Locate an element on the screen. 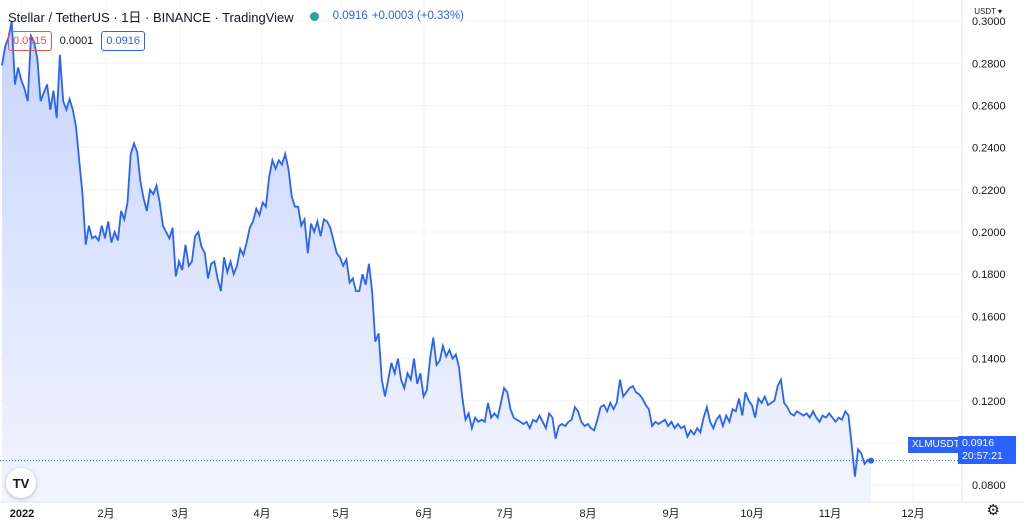  price-tick-label: 0.2600 is located at coordinates (989, 106).